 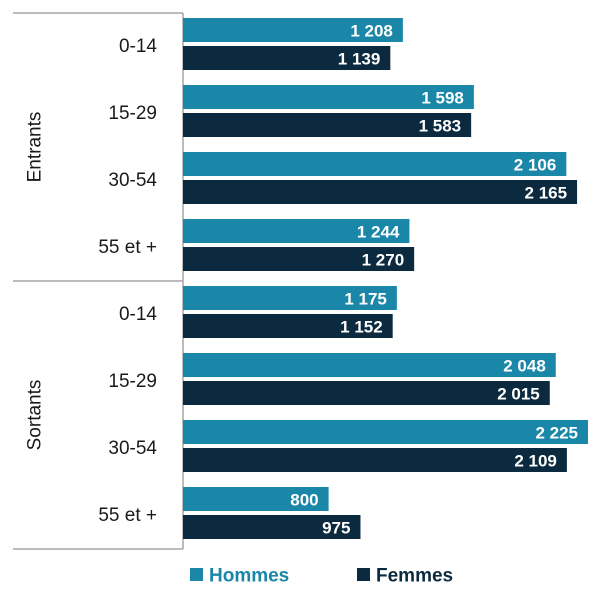 I want to click on legend-swatch-femmes, so click(x=363, y=574).